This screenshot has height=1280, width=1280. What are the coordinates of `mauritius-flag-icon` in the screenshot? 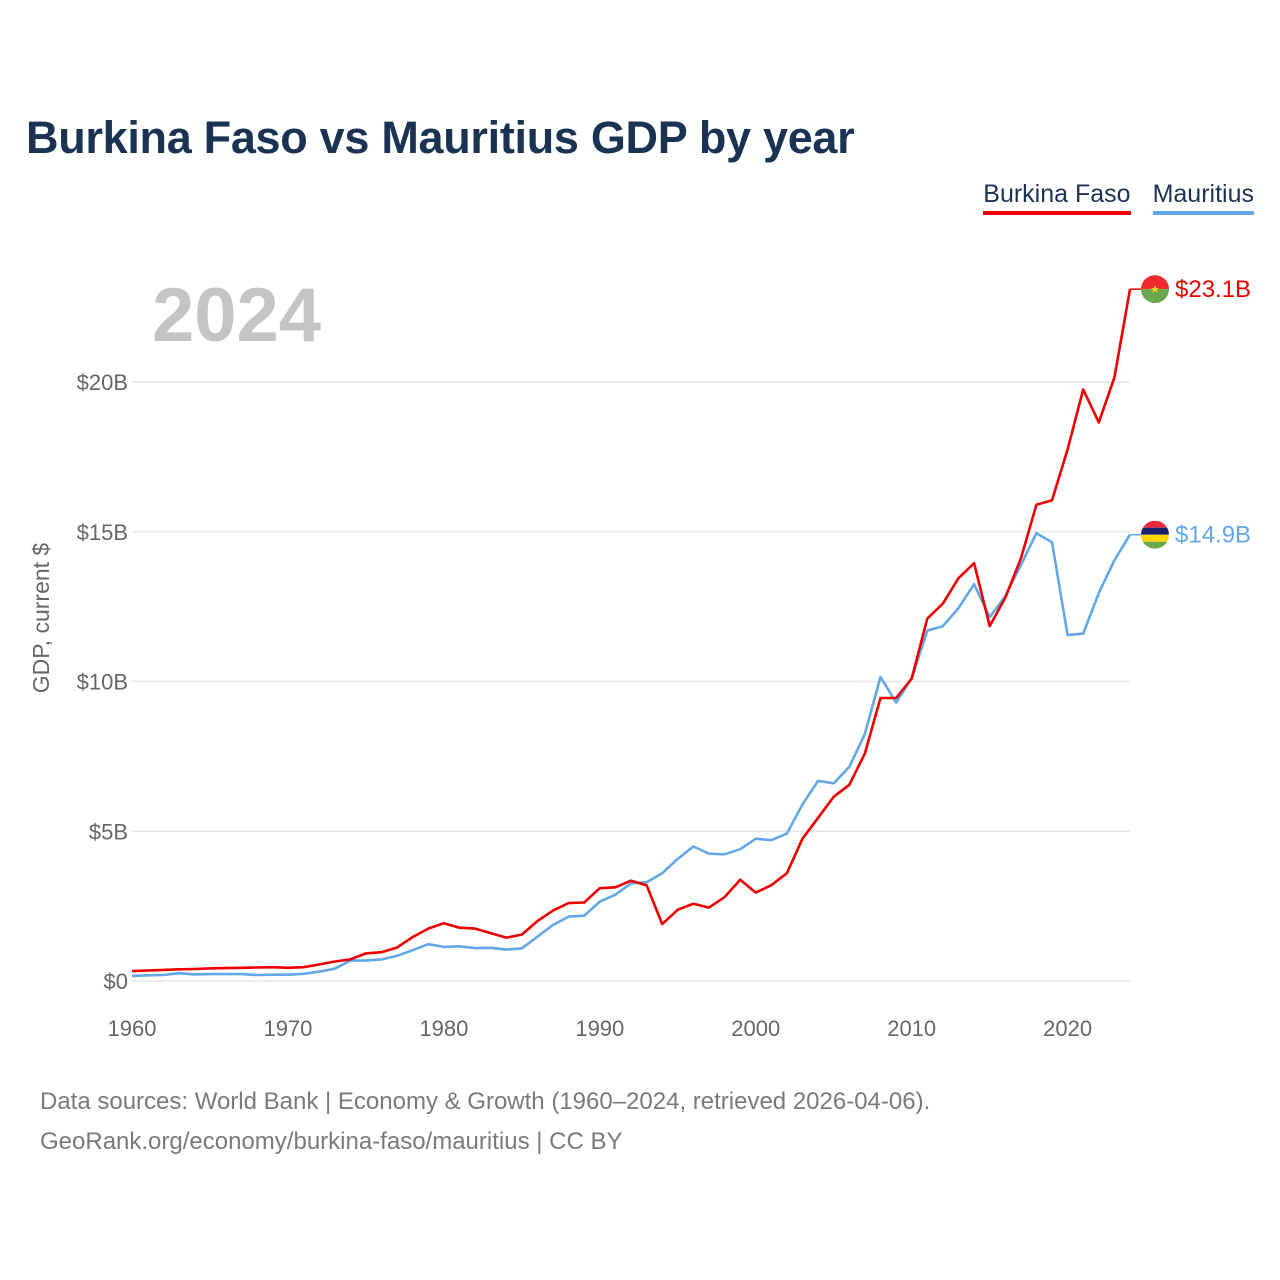 It's located at (1155, 534).